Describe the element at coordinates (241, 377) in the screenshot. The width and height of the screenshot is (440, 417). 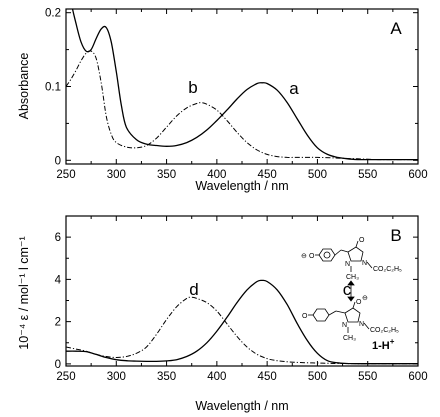
I see `x-tick-labels-b: 250 300 350 400 450 500 550 600` at that location.